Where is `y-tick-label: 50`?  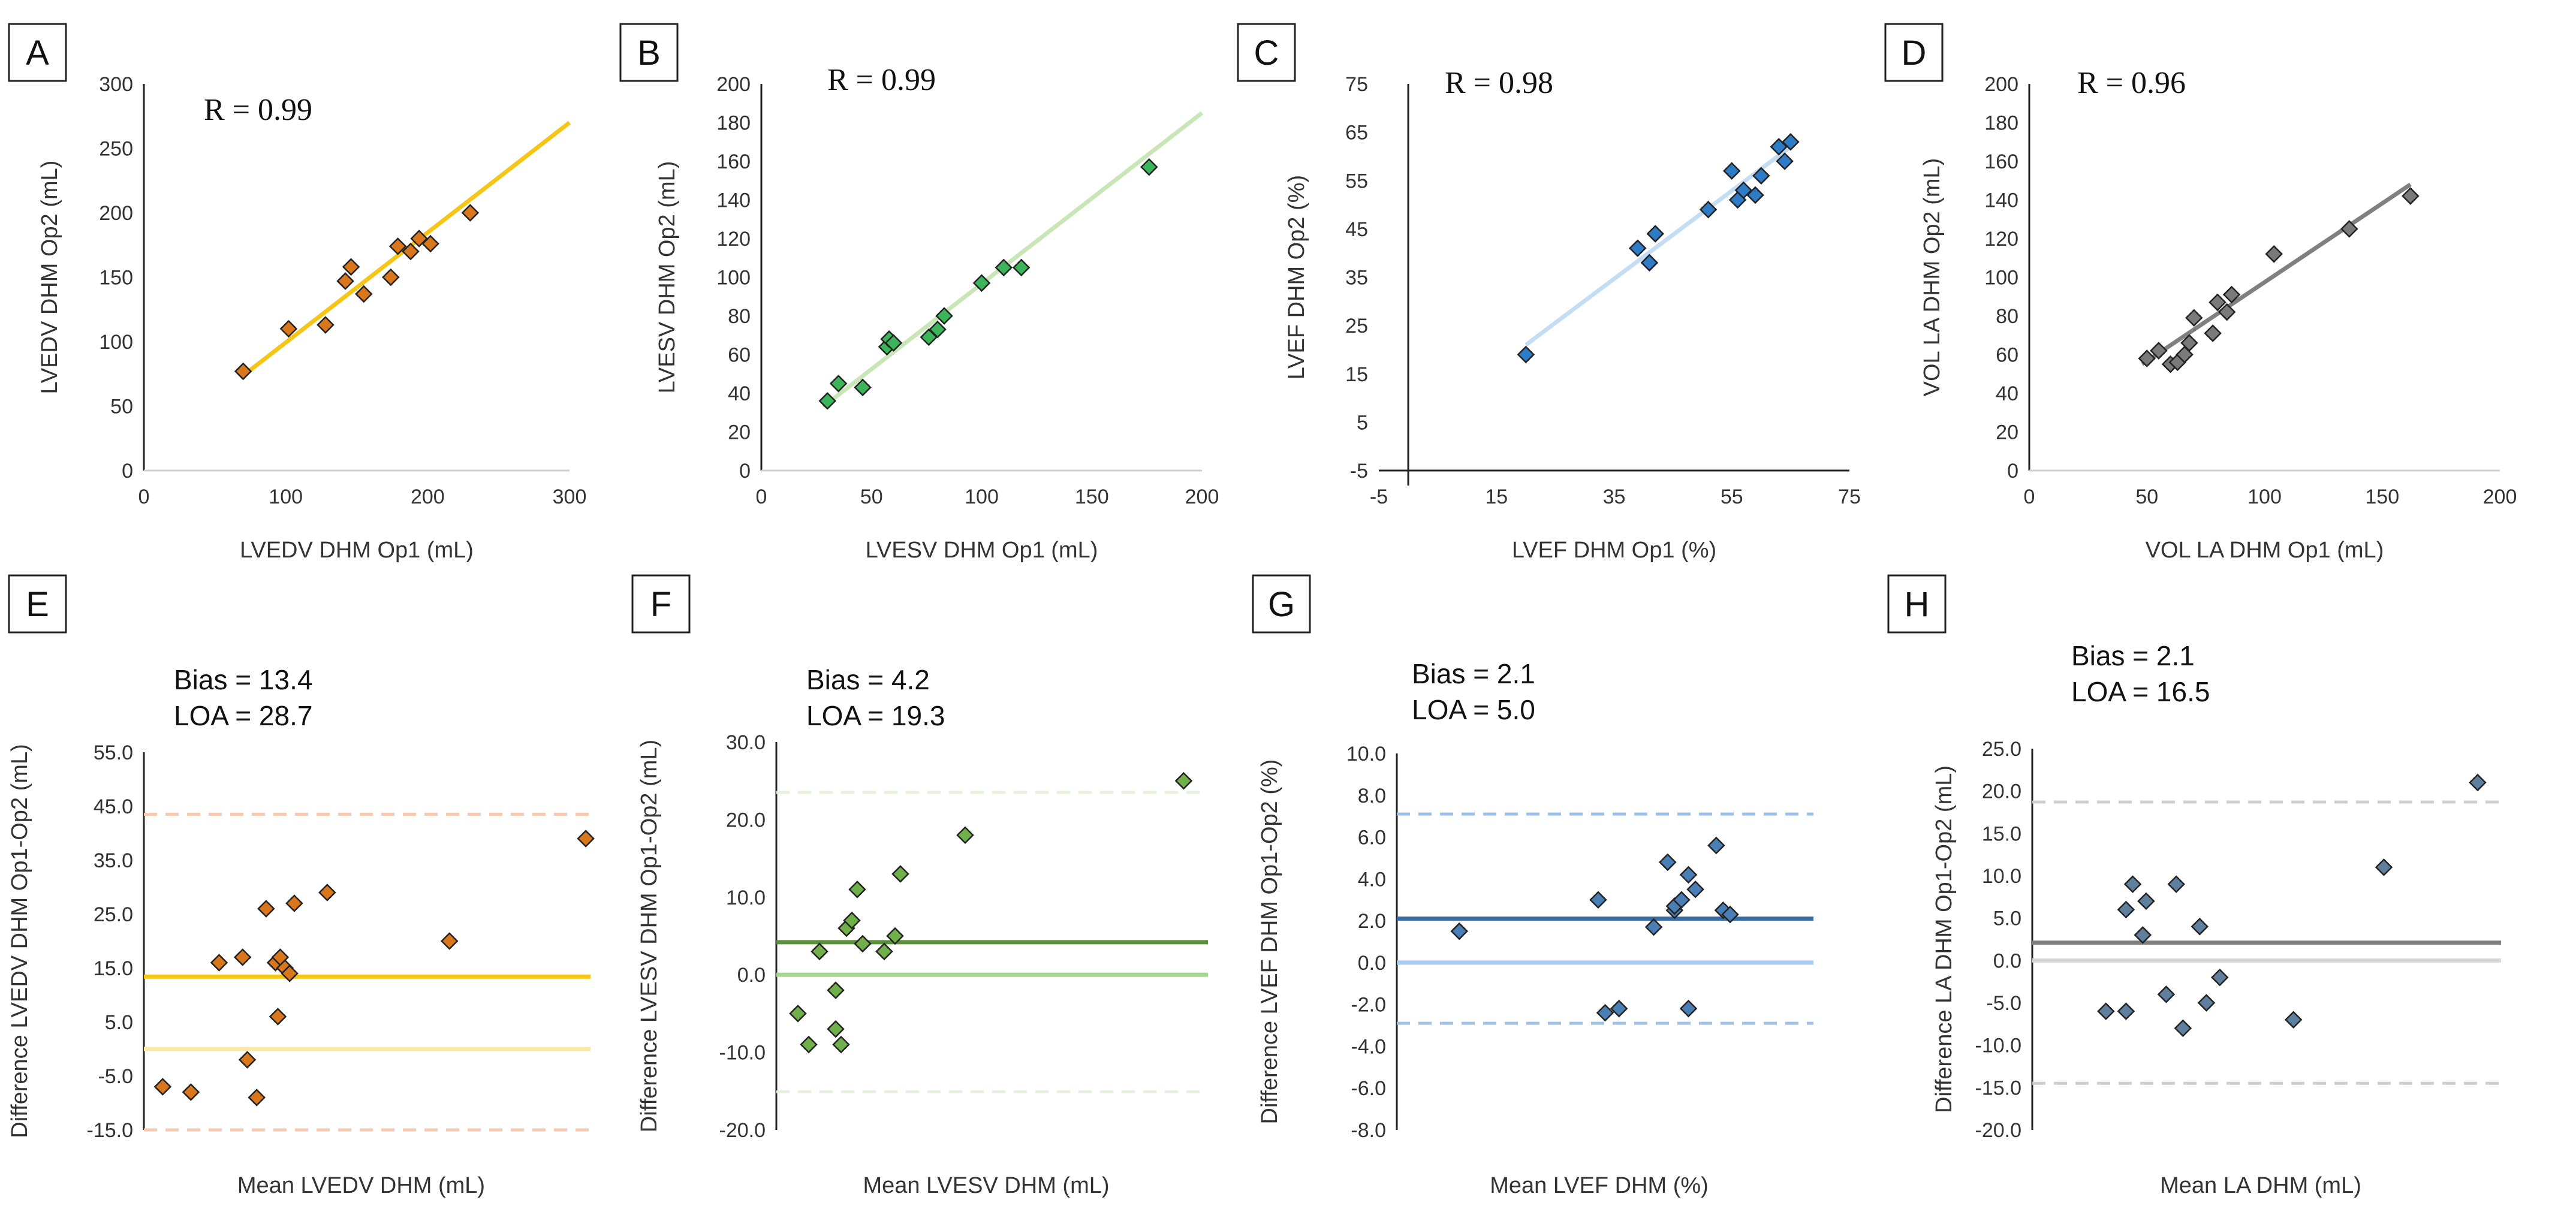 y-tick-label: 50 is located at coordinates (122, 407).